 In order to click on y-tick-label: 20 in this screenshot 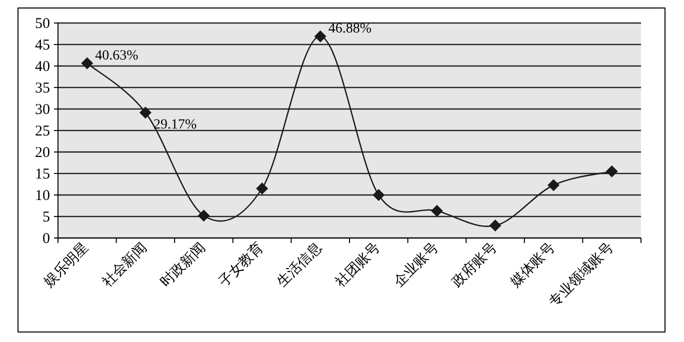, I will do `click(42, 153)`.